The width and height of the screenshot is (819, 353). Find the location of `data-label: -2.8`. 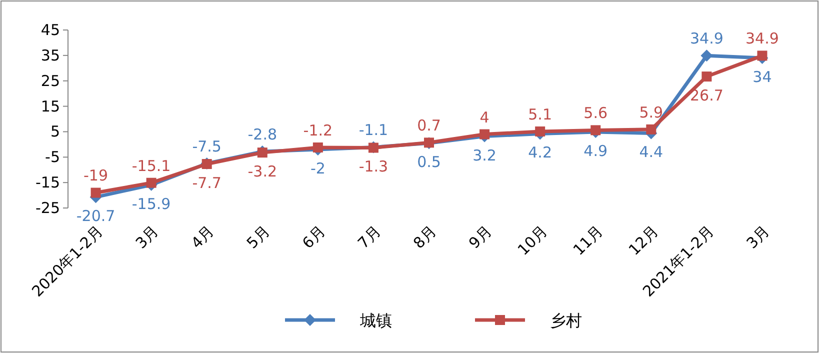

data-label: -2.8 is located at coordinates (263, 135).